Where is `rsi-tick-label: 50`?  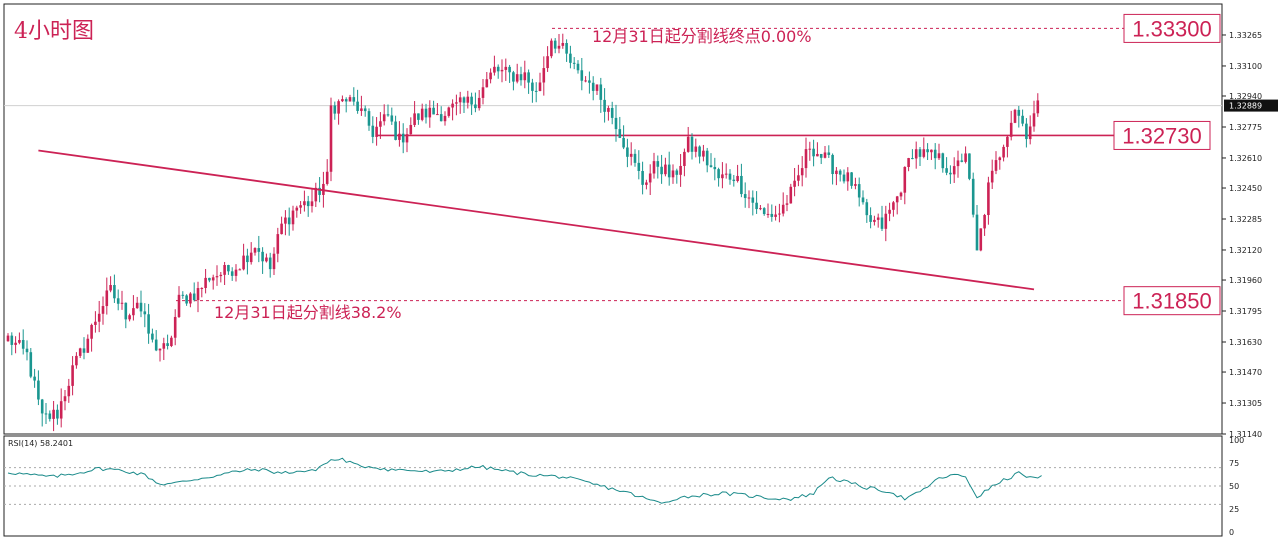 rsi-tick-label: 50 is located at coordinates (1234, 486).